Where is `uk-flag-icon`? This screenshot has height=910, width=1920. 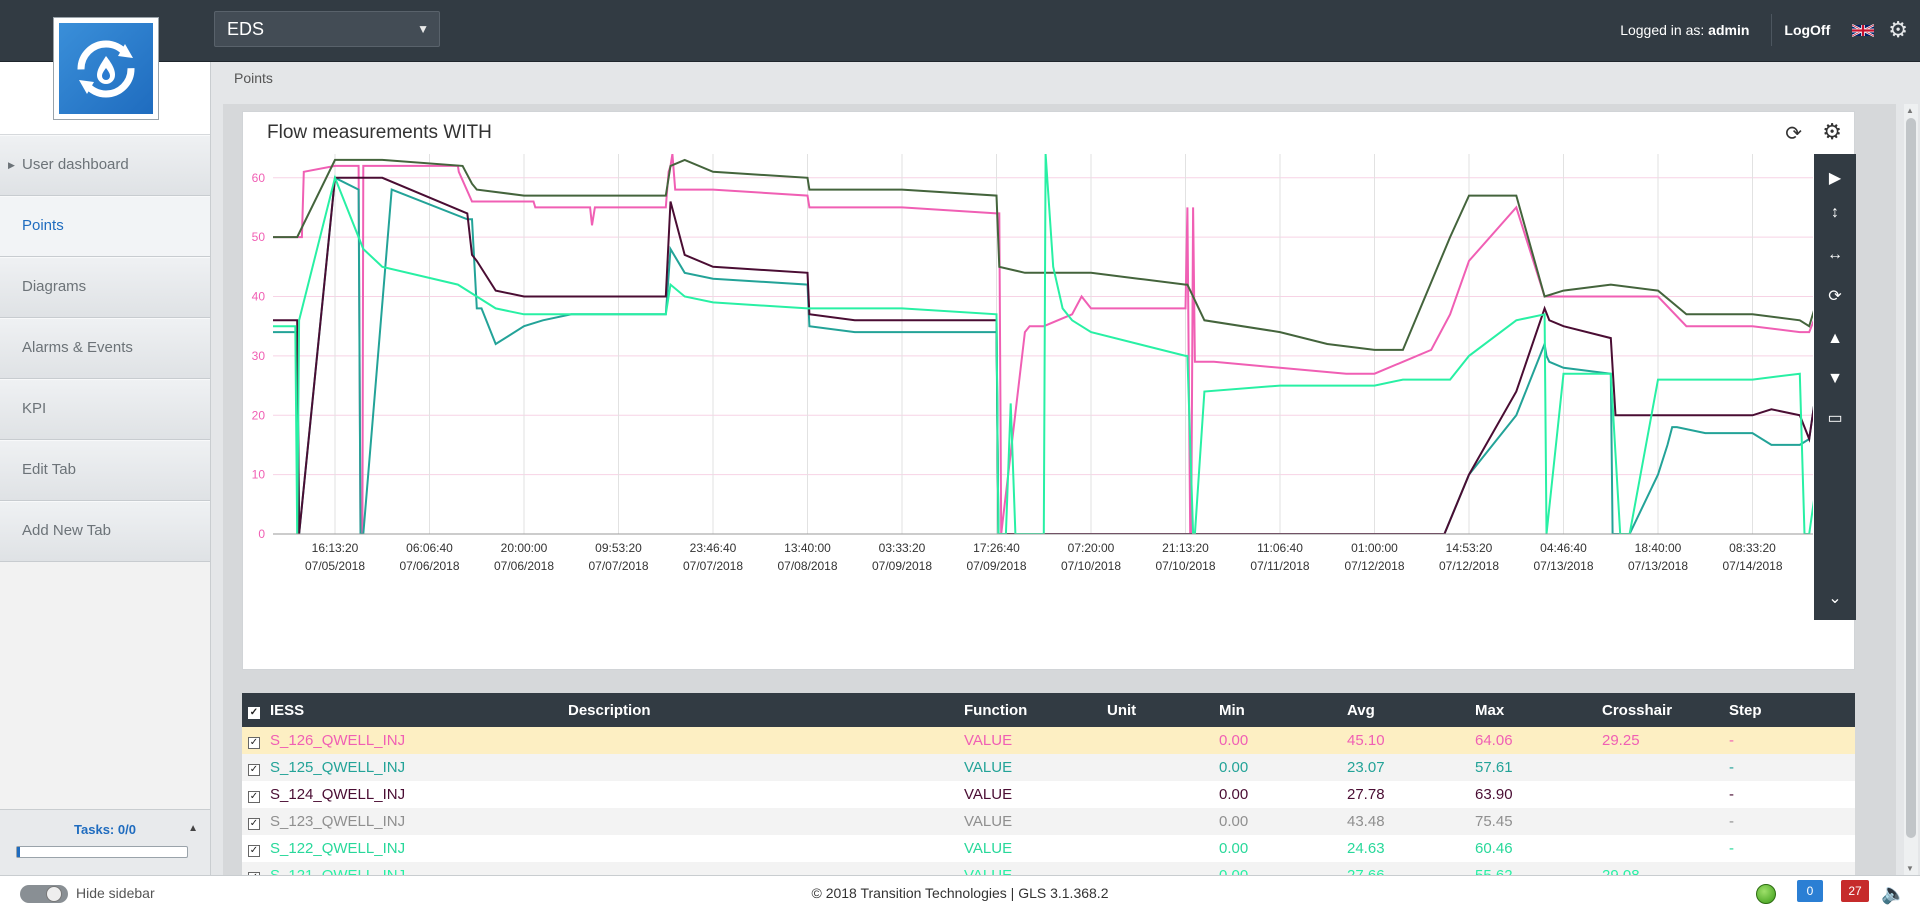
uk-flag-icon is located at coordinates (1863, 30).